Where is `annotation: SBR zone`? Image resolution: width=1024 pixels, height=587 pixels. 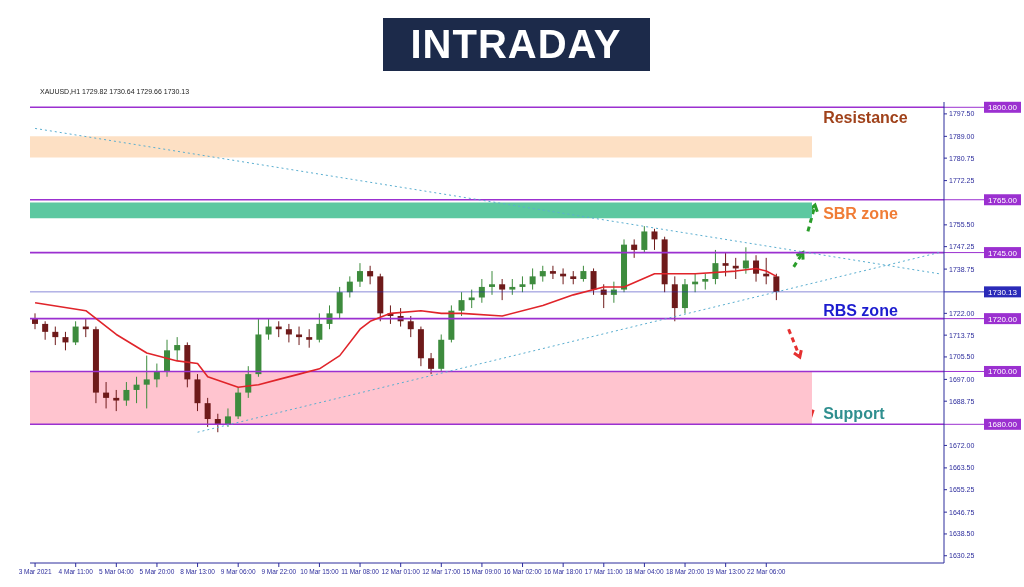
annotation: SBR zone is located at coordinates (860, 213).